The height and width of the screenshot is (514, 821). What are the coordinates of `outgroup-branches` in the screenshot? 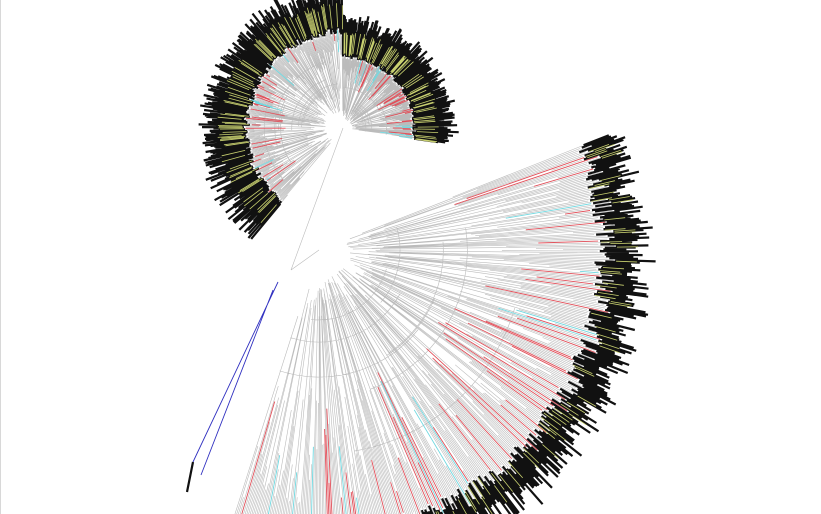 It's located at (235, 378).